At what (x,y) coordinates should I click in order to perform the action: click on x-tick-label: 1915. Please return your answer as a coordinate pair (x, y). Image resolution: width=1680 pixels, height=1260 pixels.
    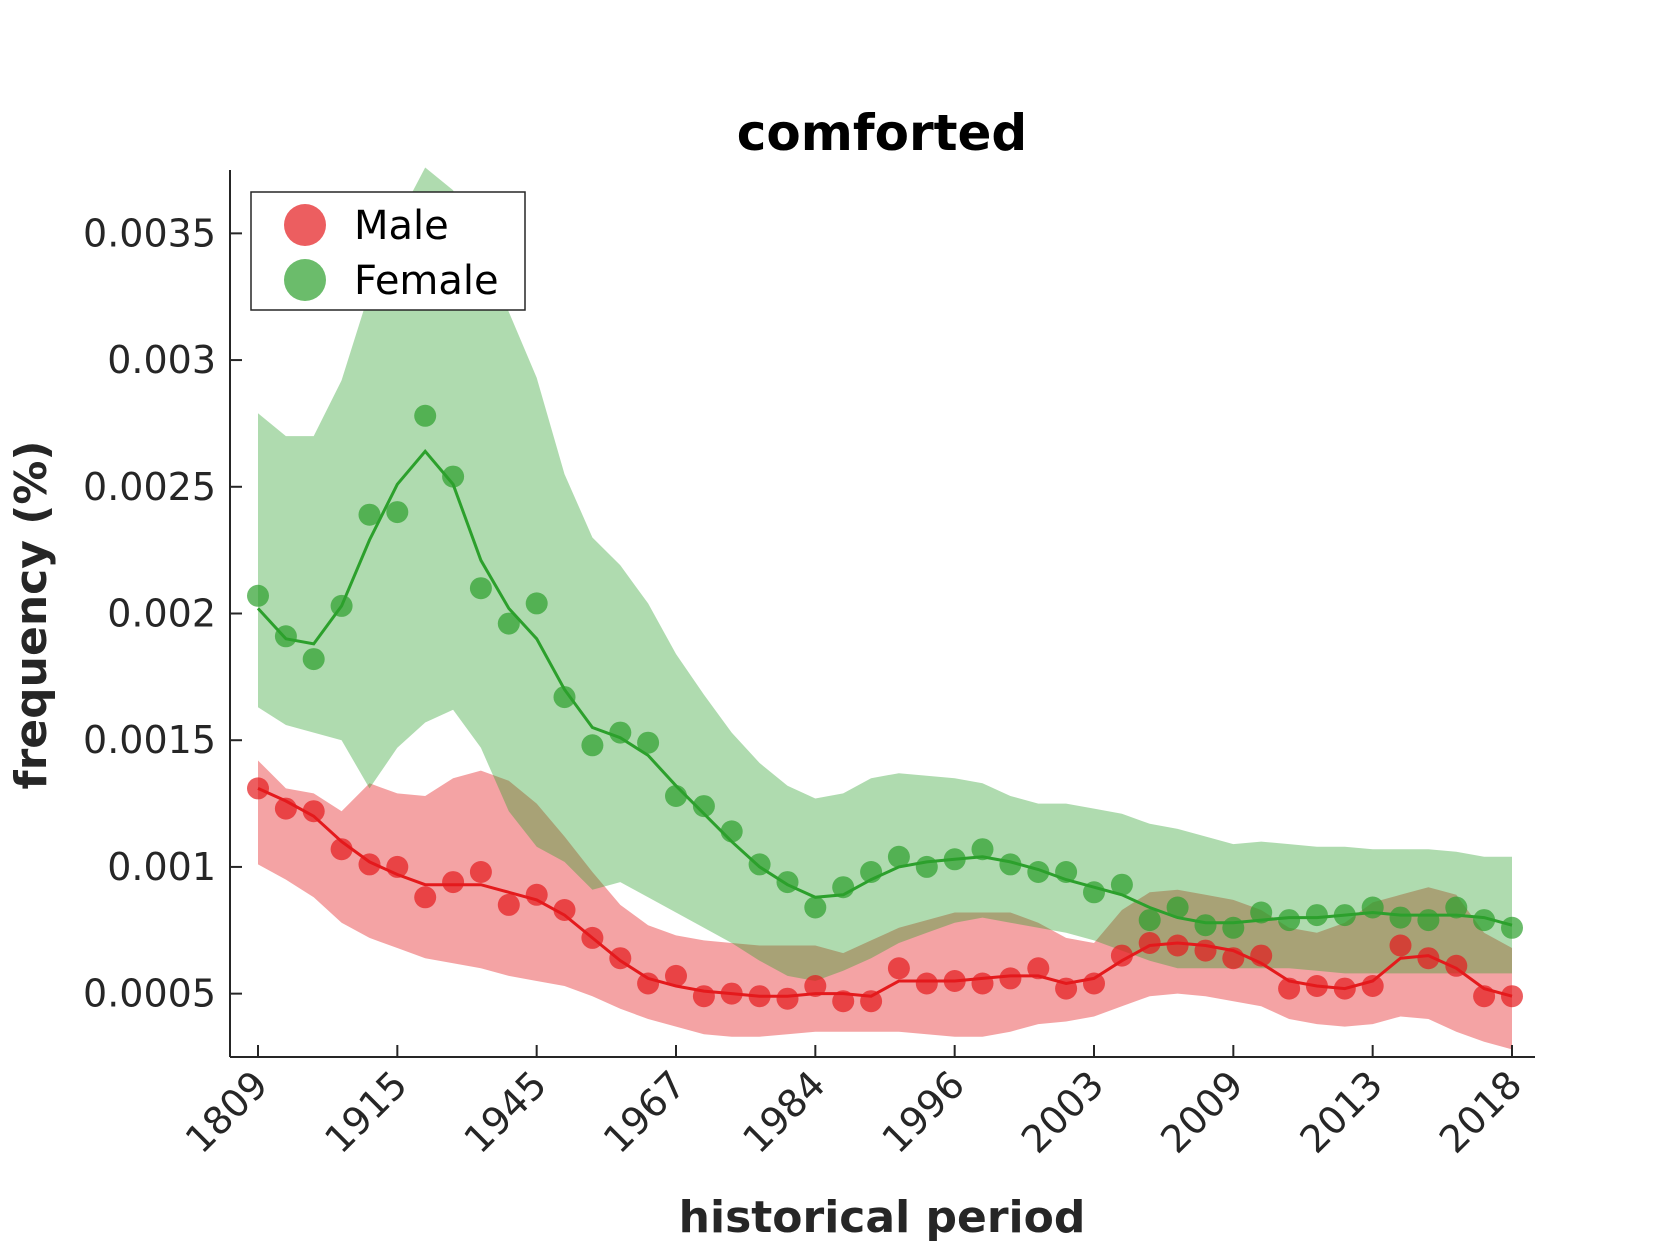
    Looking at the image, I should click on (366, 1112).